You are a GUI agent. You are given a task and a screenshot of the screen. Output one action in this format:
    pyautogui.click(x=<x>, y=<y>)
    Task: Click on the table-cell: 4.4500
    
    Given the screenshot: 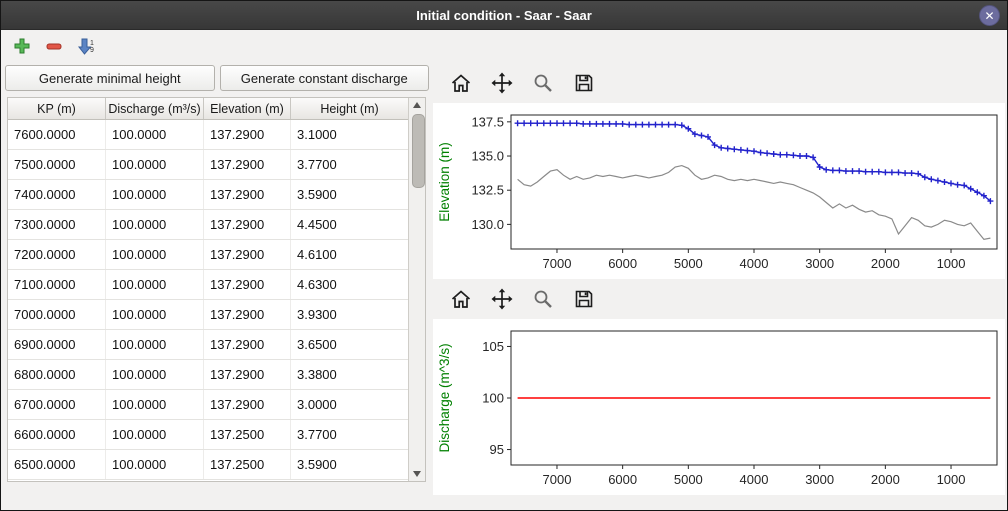 What is the action you would take?
    pyautogui.click(x=317, y=224)
    